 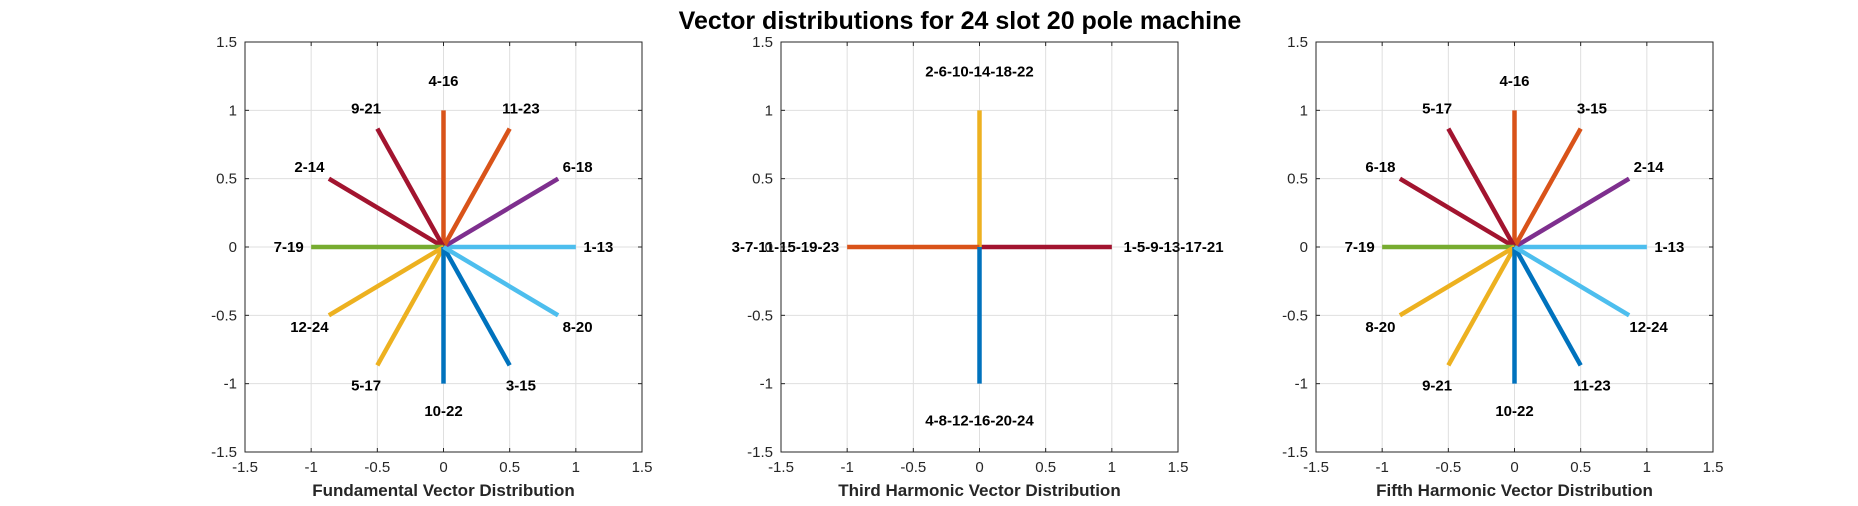 I want to click on vector-label: 1-5-9-13-17-21, so click(x=1174, y=247).